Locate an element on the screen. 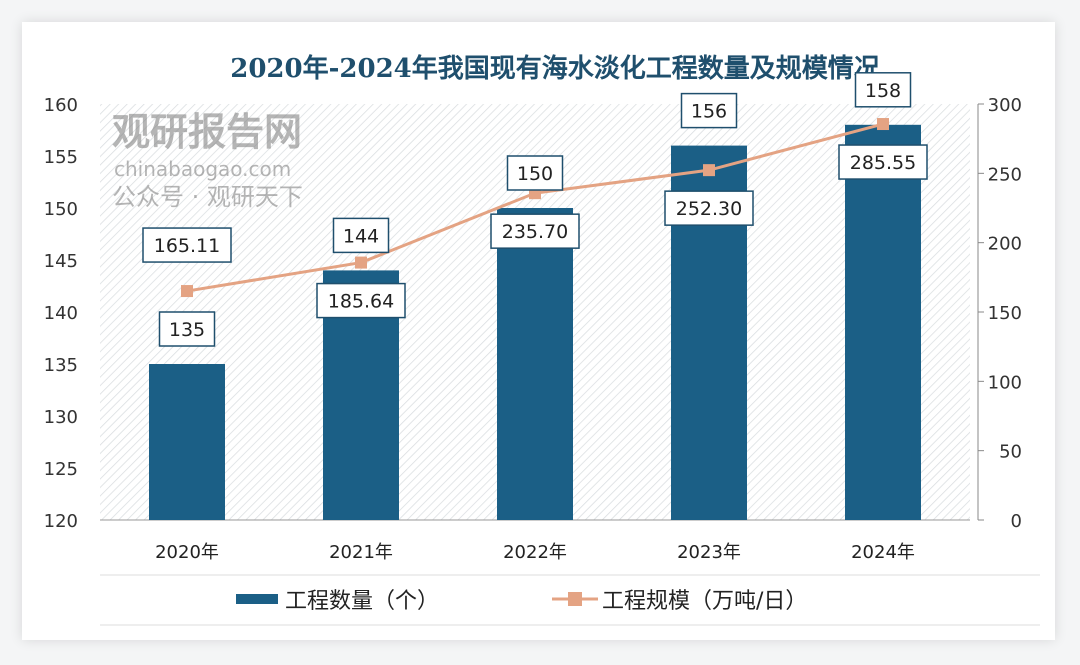 The width and height of the screenshot is (1080, 665). left-axis-tick-label: 160 is located at coordinates (61, 105).